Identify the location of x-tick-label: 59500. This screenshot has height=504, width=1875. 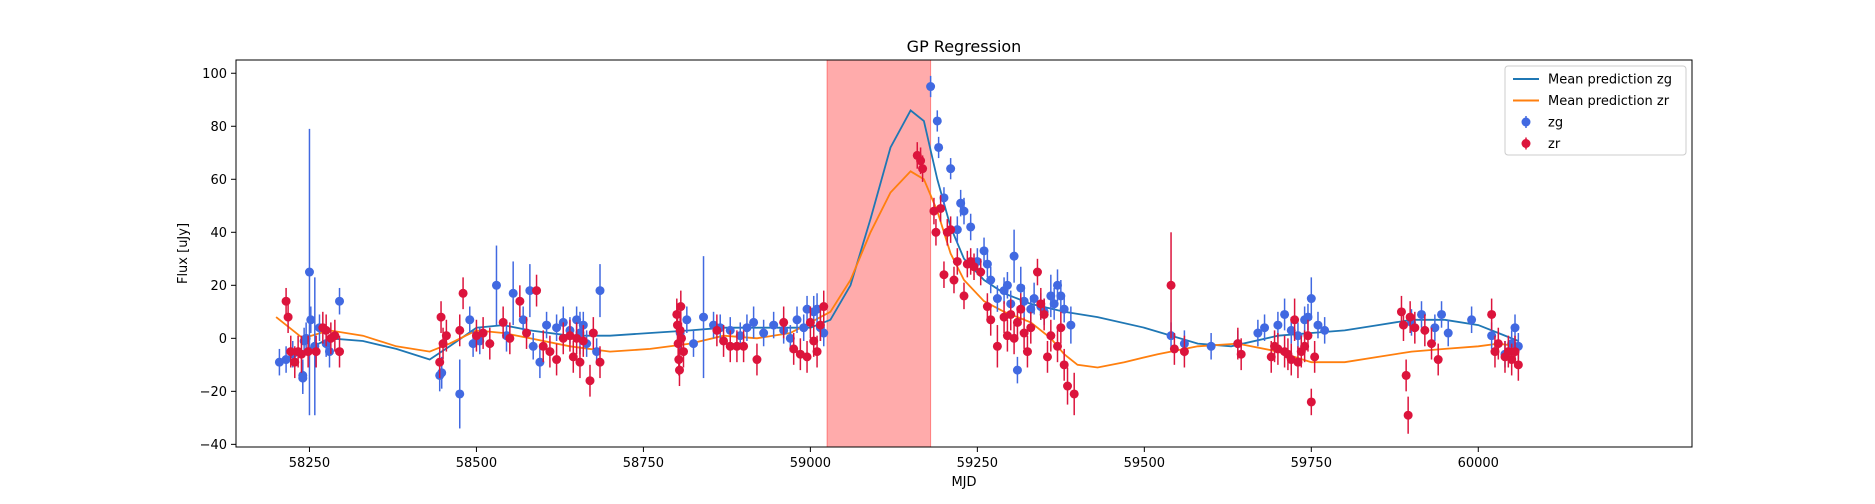
(1144, 463).